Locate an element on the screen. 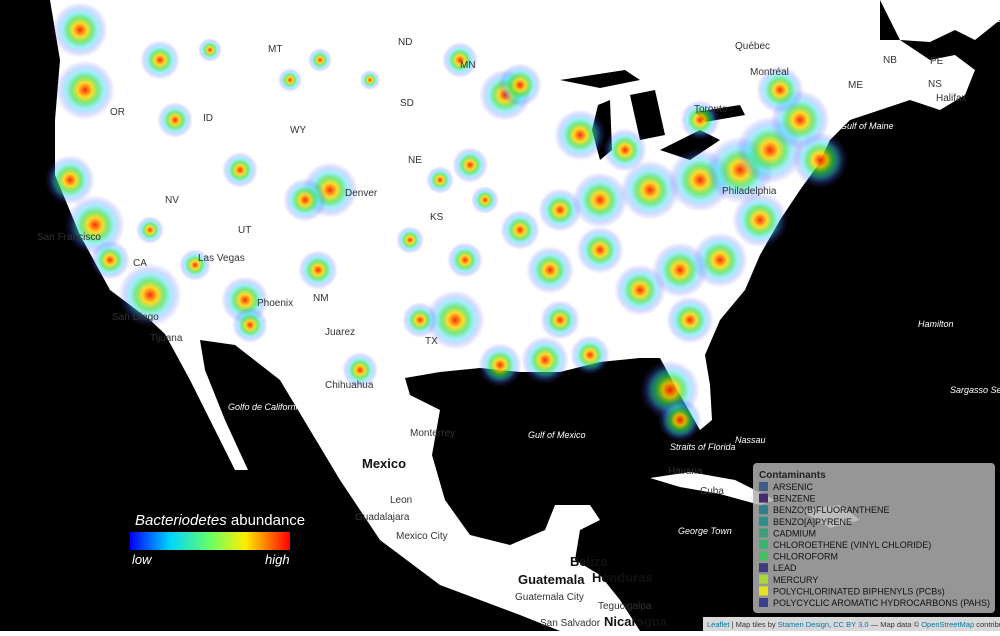 This screenshot has height=636, width=1000. link: CC BY 3.0 is located at coordinates (850, 624).